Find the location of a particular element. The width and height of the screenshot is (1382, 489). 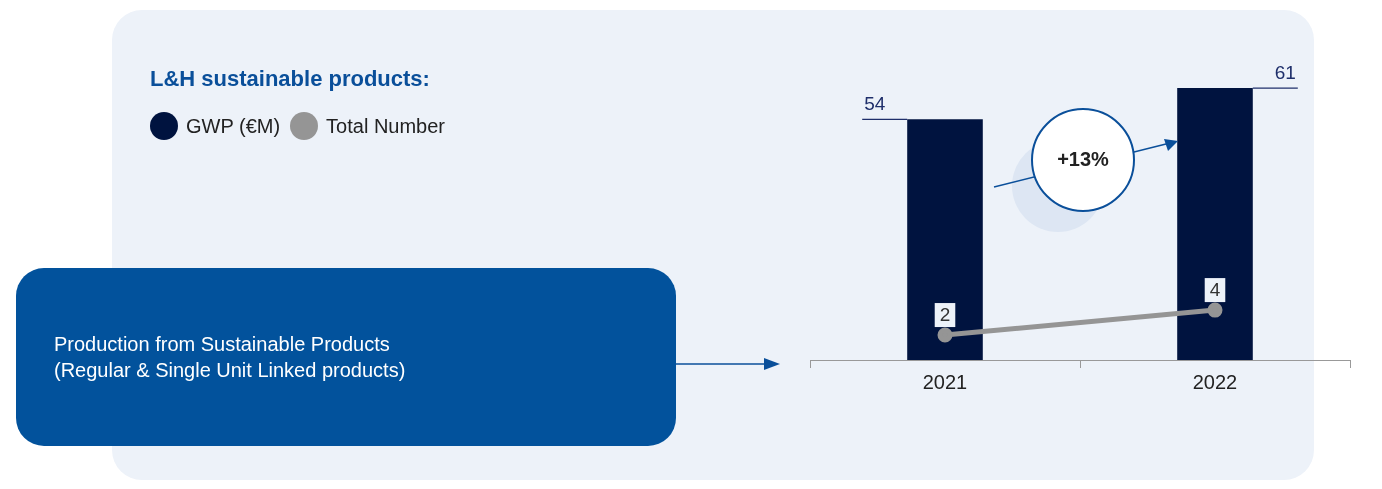

data-label: 2 is located at coordinates (945, 314).